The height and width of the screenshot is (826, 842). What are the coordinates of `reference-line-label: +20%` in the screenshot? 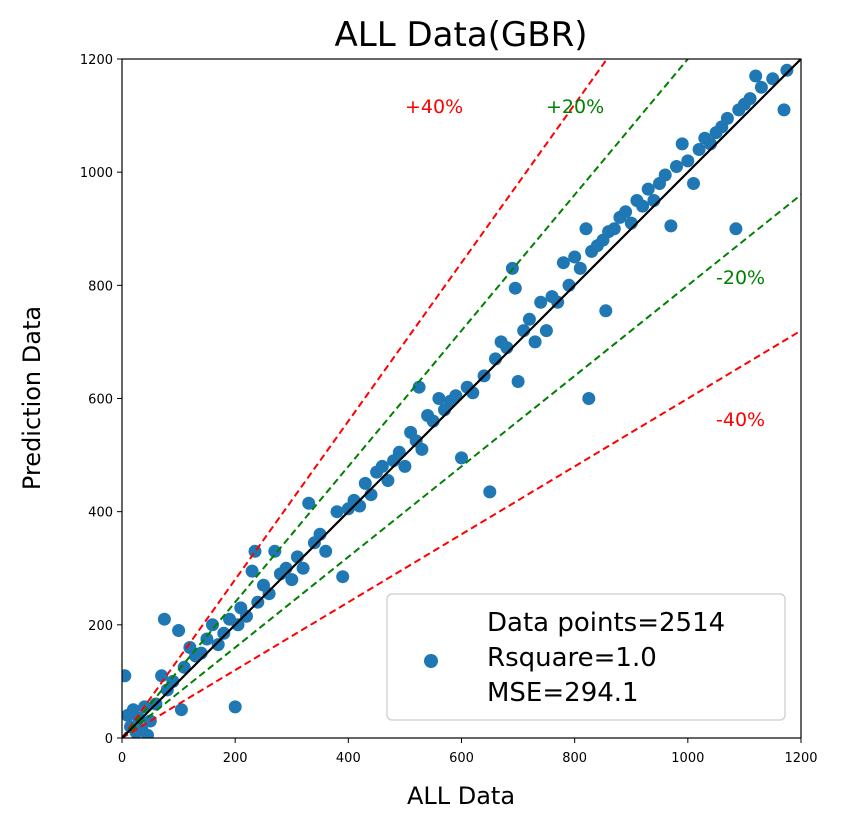 It's located at (575, 107).